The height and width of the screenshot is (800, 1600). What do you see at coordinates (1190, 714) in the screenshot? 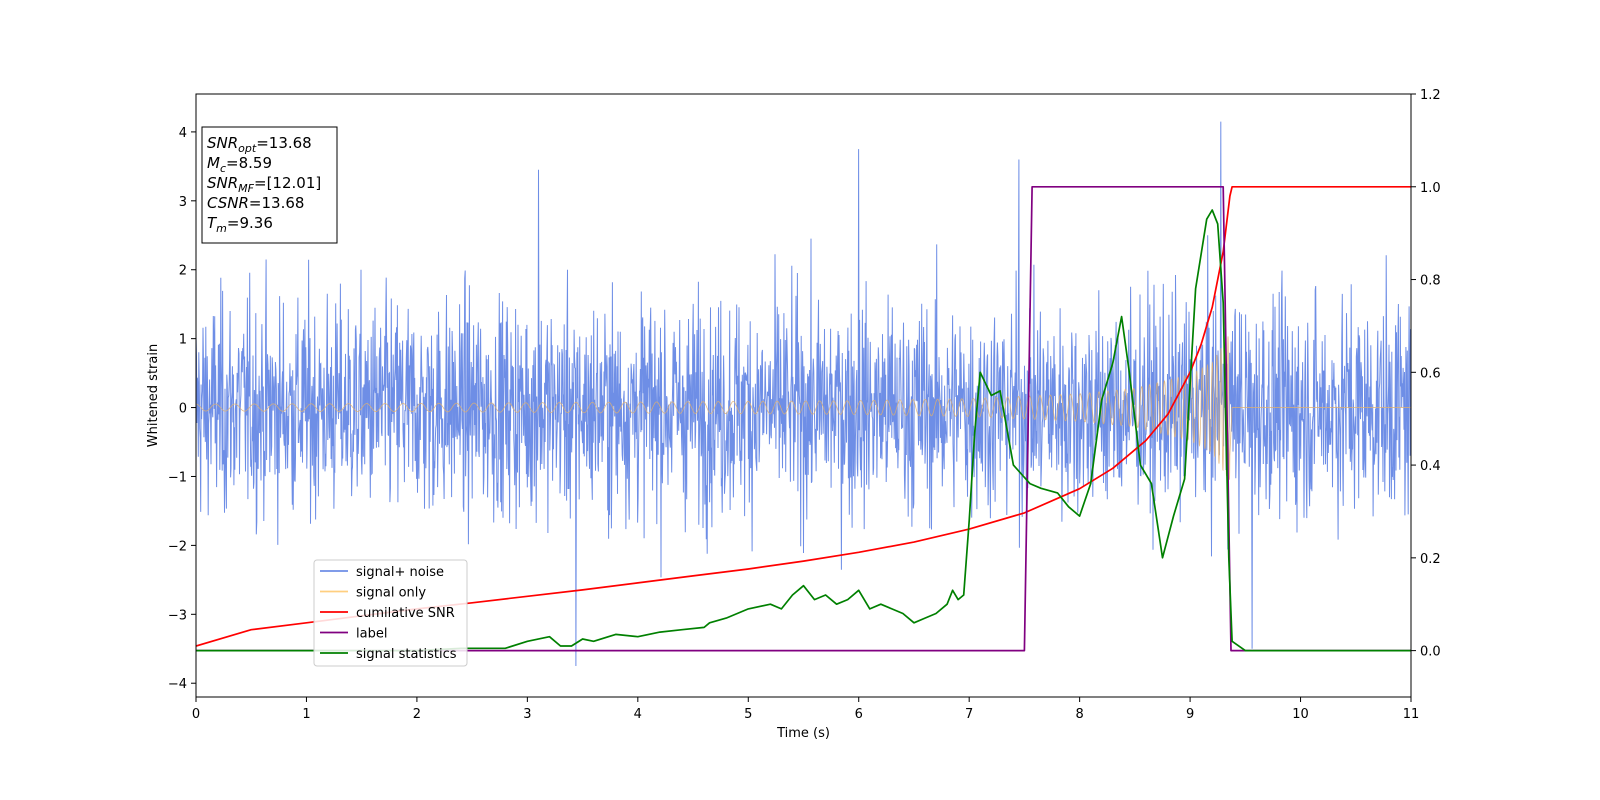
I see `x-tick-label: 9` at bounding box center [1190, 714].